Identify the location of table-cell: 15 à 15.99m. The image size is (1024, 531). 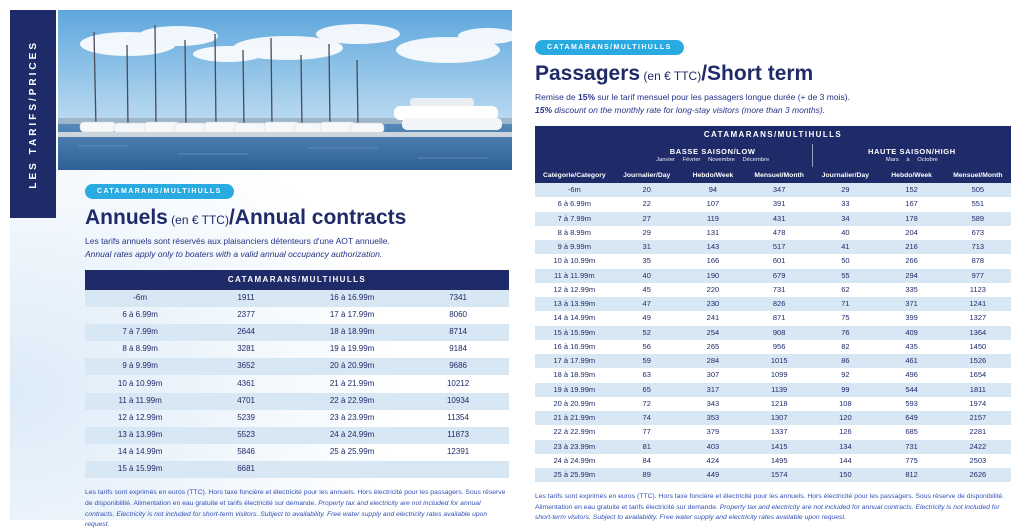
(574, 332).